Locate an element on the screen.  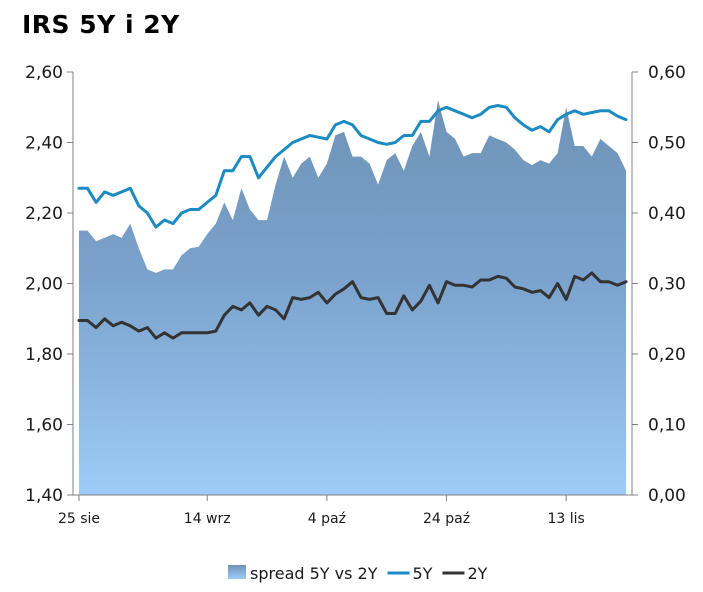
legend-label-spread: spread 5Y vs 2Y is located at coordinates (314, 573).